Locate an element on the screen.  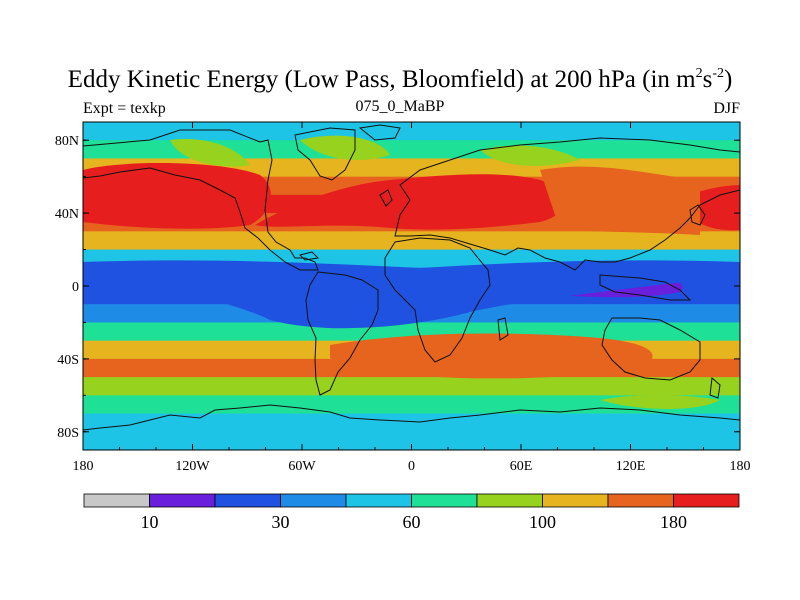
coast-antarctica is located at coordinates (411, 417).